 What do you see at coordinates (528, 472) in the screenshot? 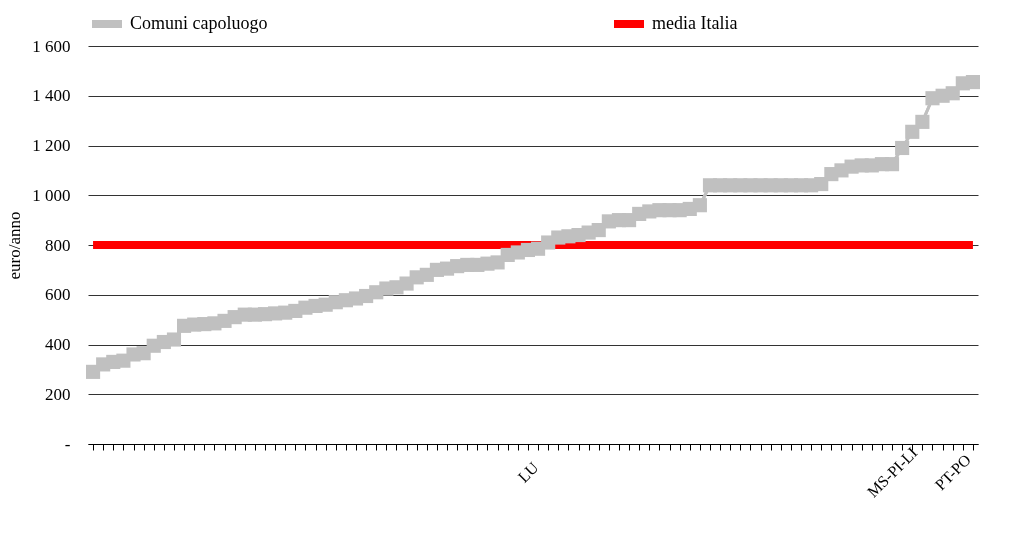
I see `x-tick-label: LU` at bounding box center [528, 472].